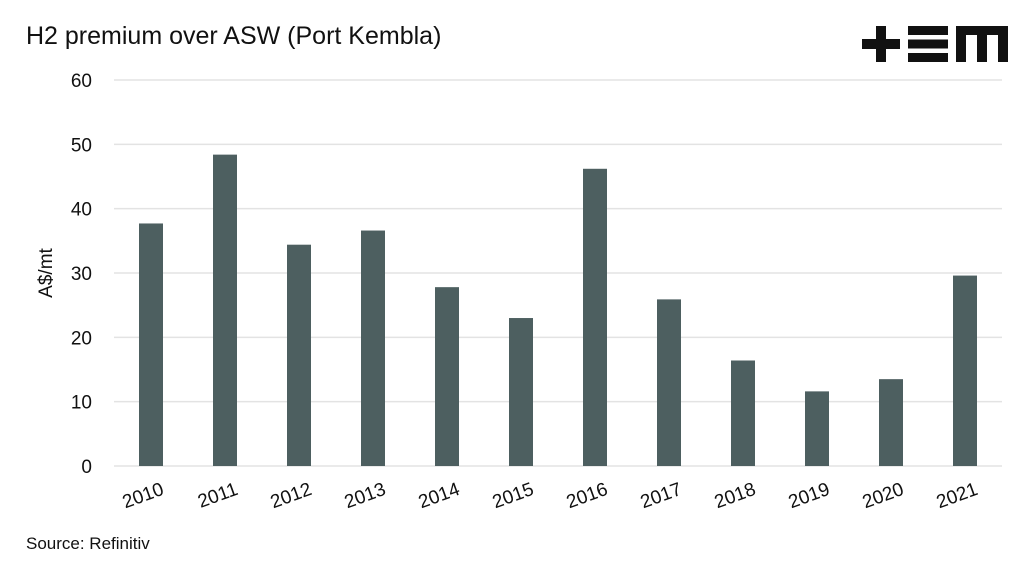  Describe the element at coordinates (965, 370) in the screenshot. I see `bar-2021` at that location.